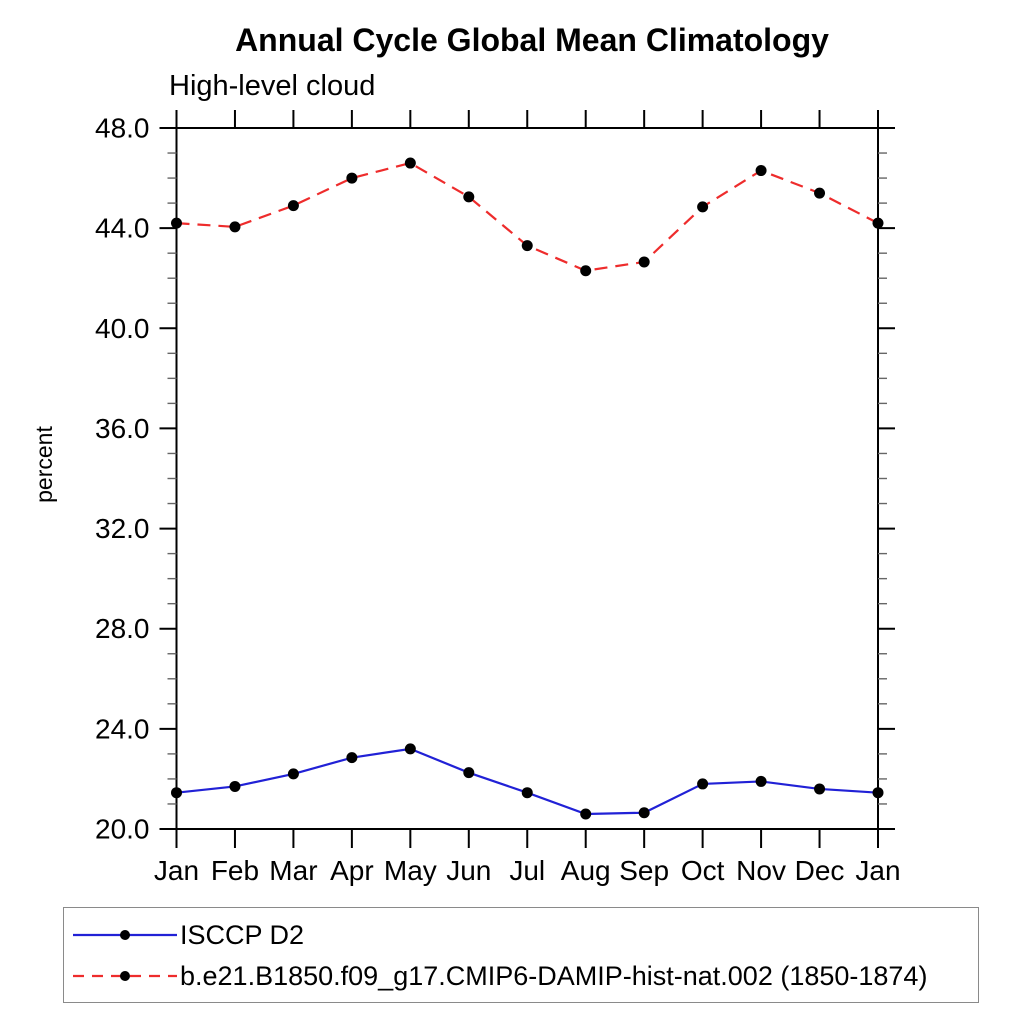 This screenshot has height=1024, width=1024. I want to click on svg-text: 48.0, so click(122, 128).